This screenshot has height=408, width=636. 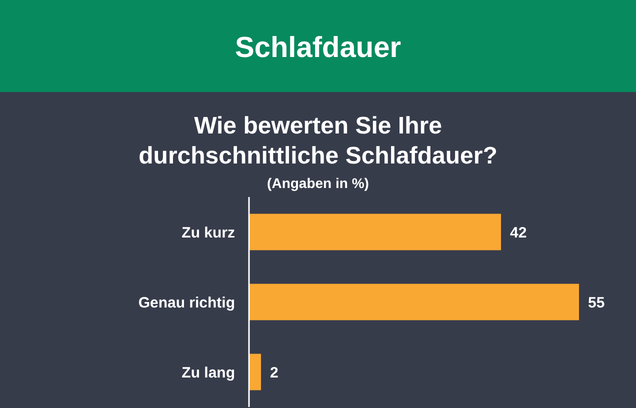 I want to click on y-tick-label: Genau richtig, so click(x=186, y=303).